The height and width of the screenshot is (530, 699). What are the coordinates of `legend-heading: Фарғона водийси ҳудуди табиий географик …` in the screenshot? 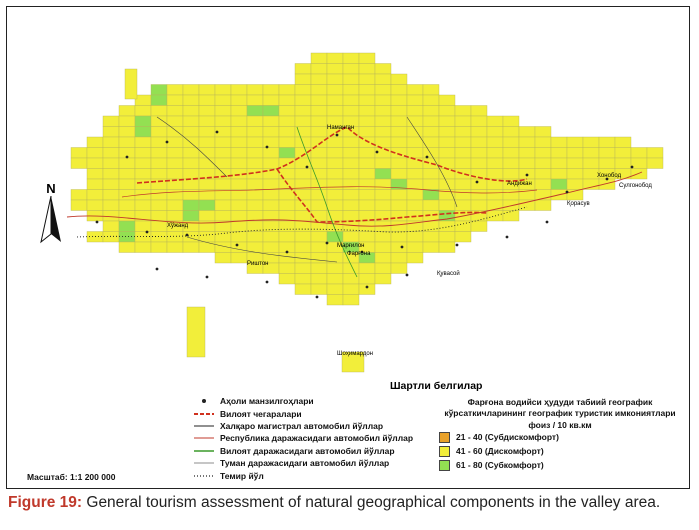 It's located at (560, 407).